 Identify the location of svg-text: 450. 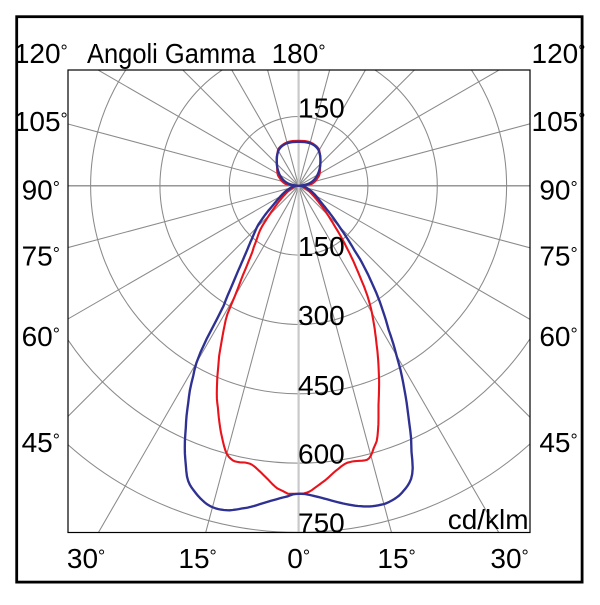
(321, 385).